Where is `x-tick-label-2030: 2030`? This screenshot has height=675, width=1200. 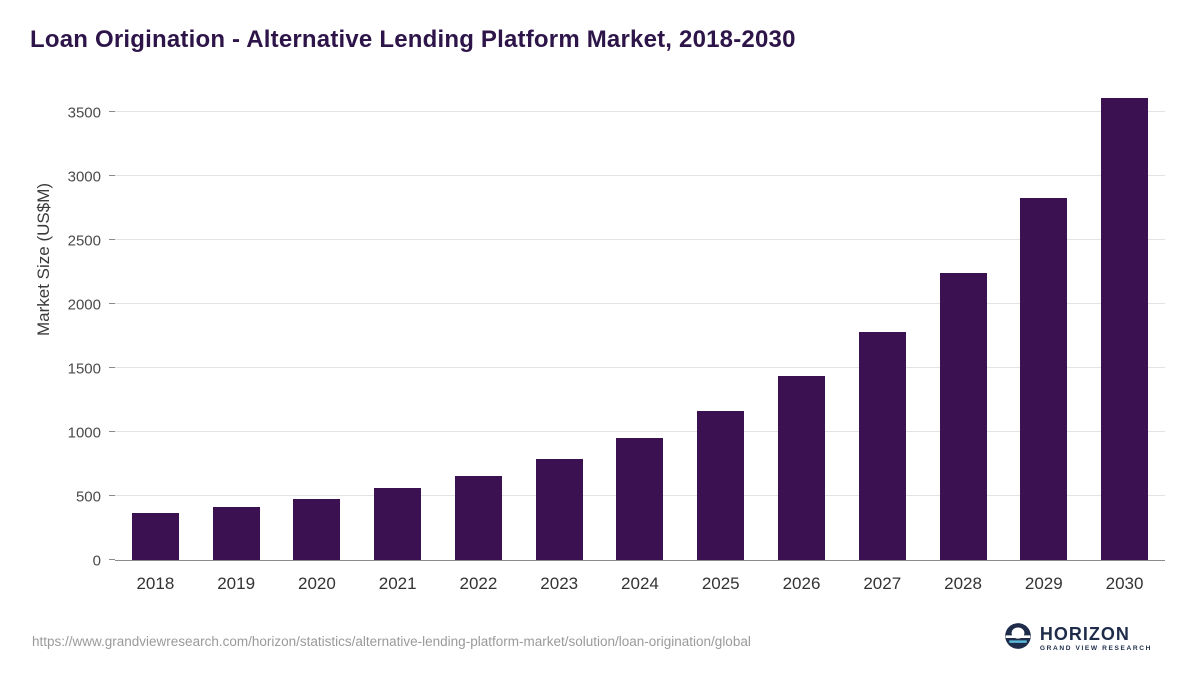 x-tick-label-2030: 2030 is located at coordinates (1124, 583).